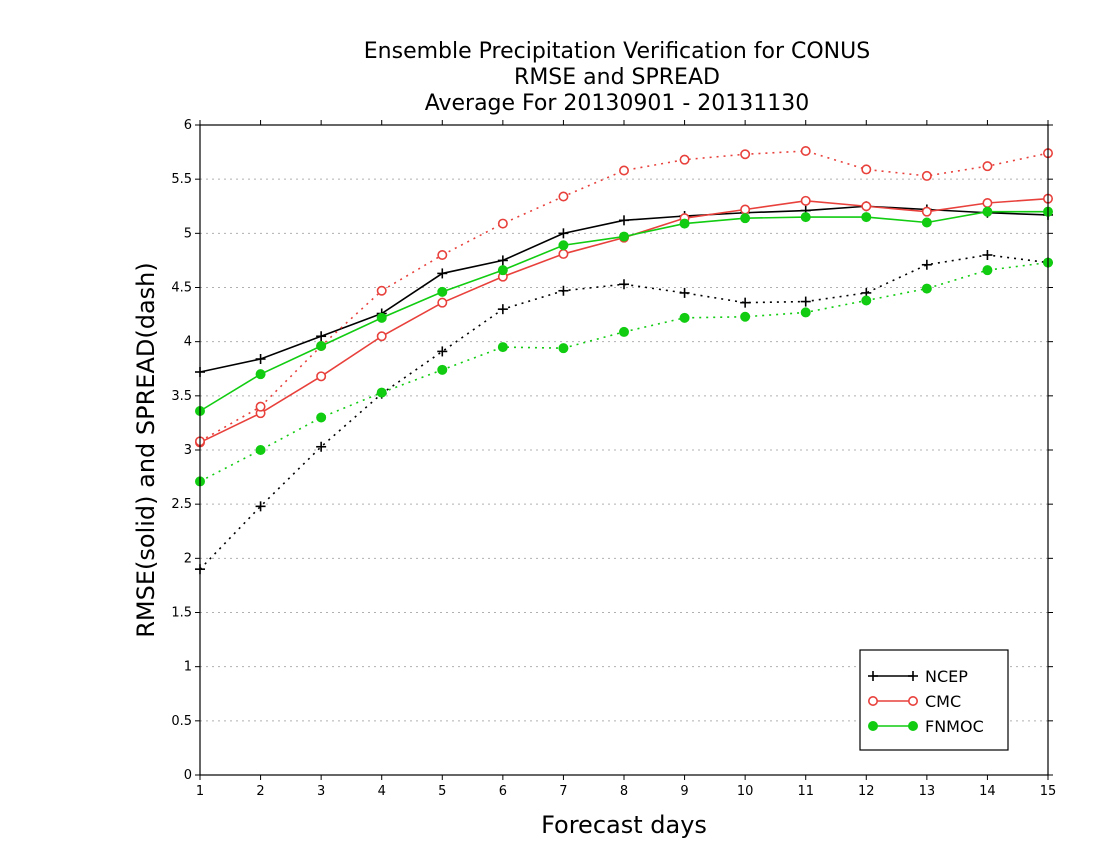 The image size is (1100, 850). What do you see at coordinates (745, 791) in the screenshot?
I see `x-tick-label: 10` at bounding box center [745, 791].